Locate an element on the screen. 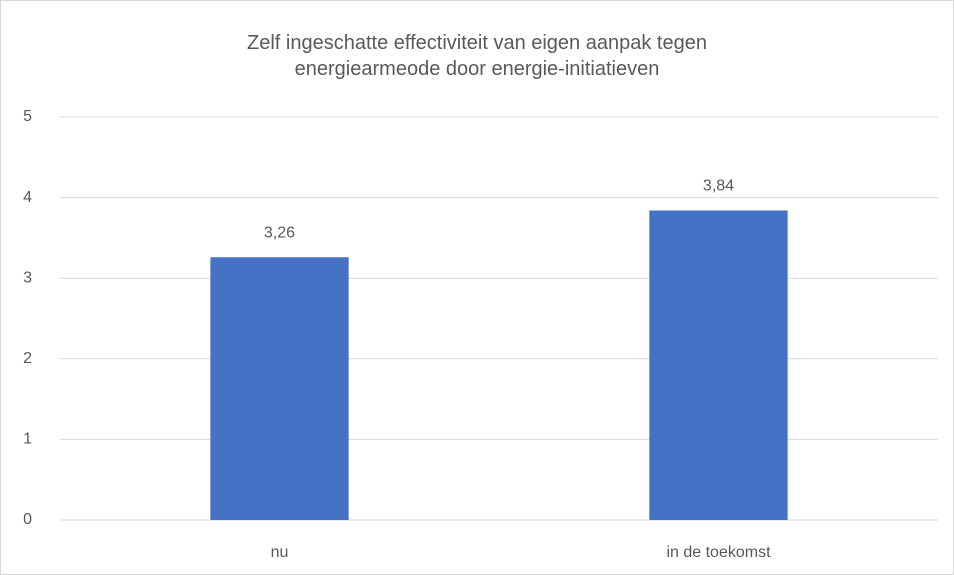  data-label: 3,84 is located at coordinates (718, 186).